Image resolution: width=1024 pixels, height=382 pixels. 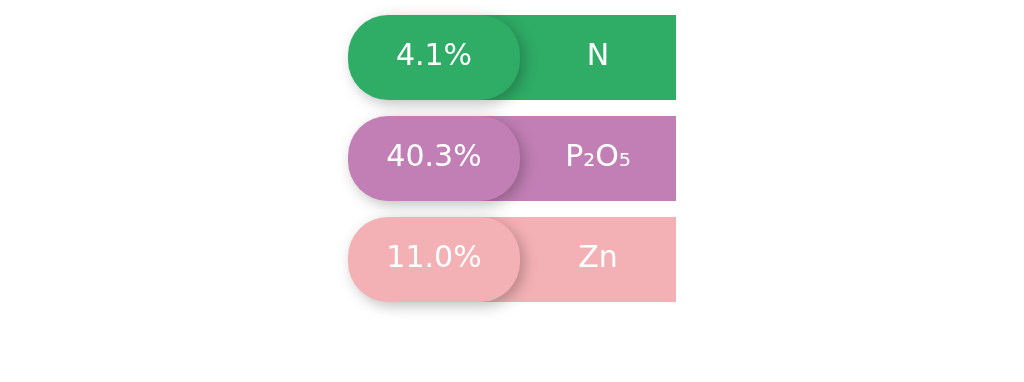 What do you see at coordinates (434, 257) in the screenshot?
I see `data-label: 11.0%` at bounding box center [434, 257].